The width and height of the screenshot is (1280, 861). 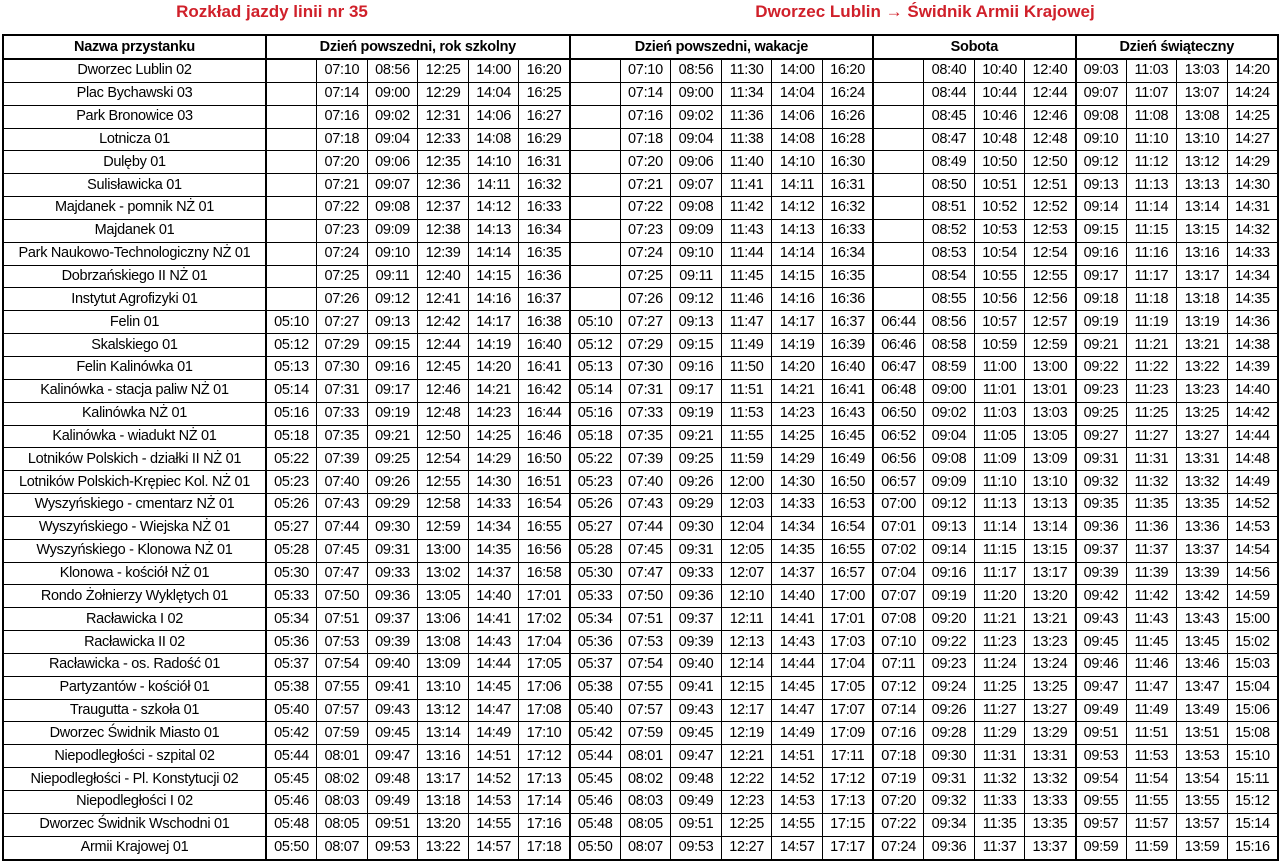 What do you see at coordinates (544, 93) in the screenshot?
I see `departure-time: 16:25` at bounding box center [544, 93].